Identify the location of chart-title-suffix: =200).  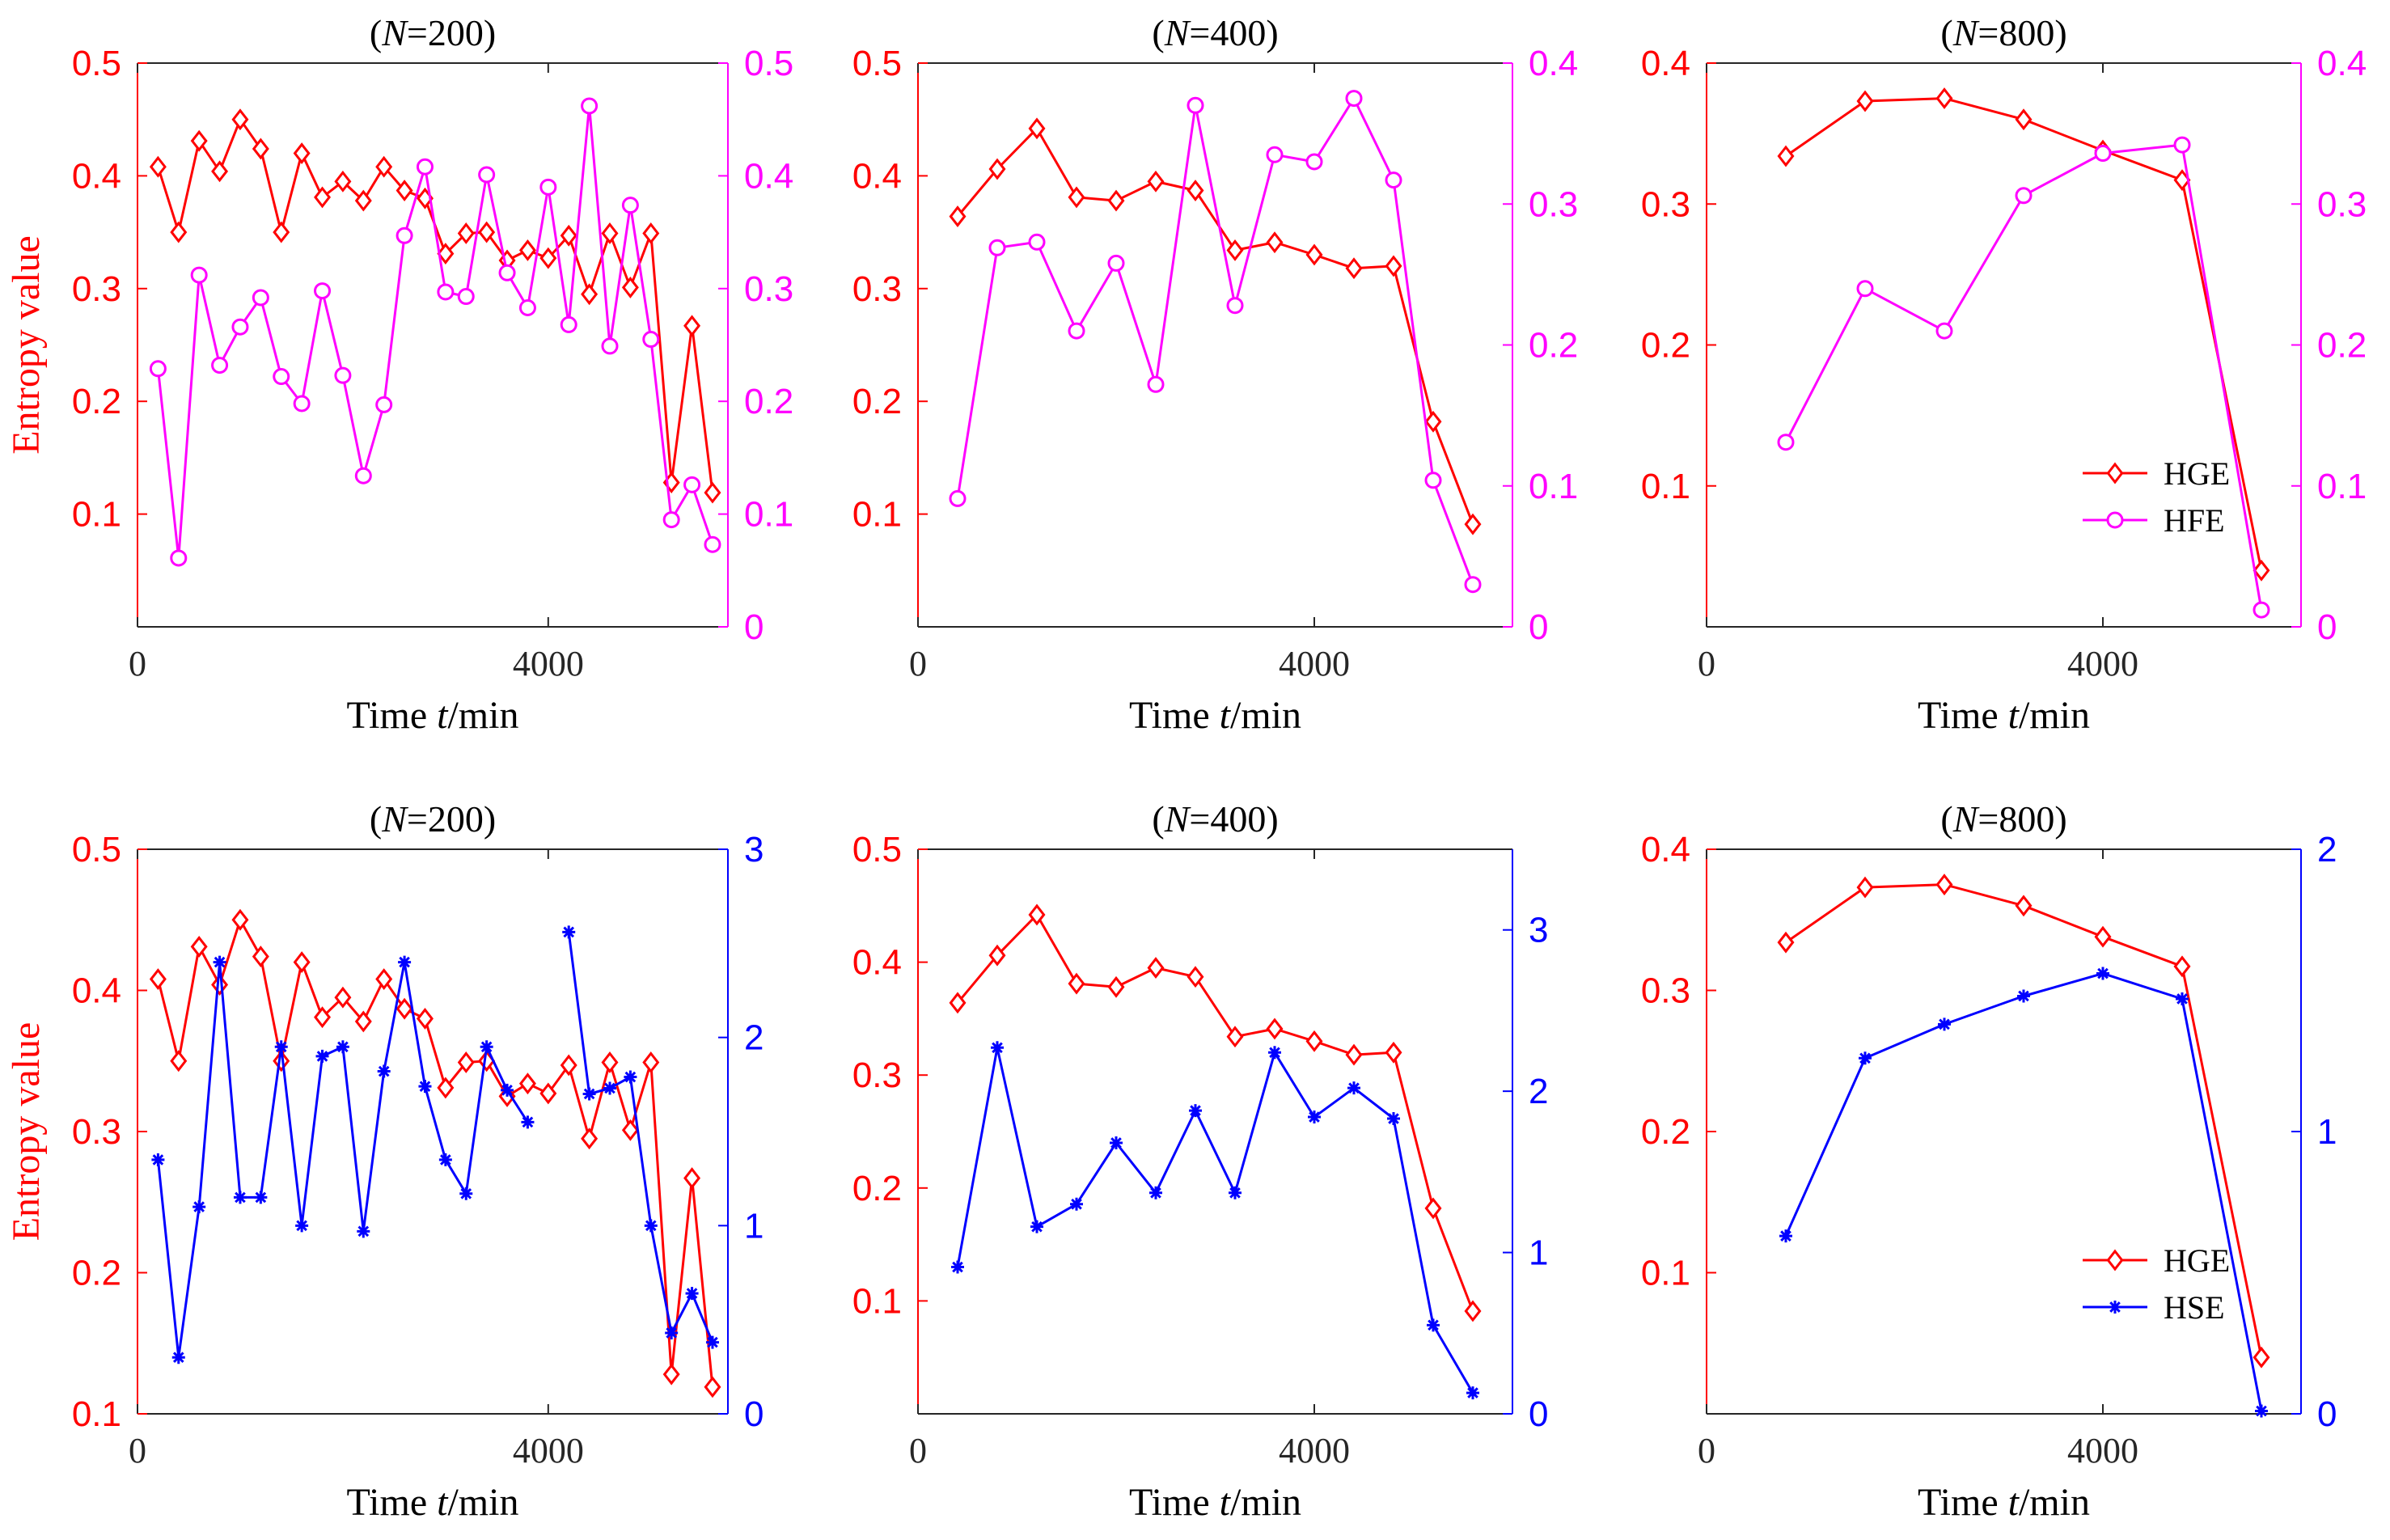
(451, 819).